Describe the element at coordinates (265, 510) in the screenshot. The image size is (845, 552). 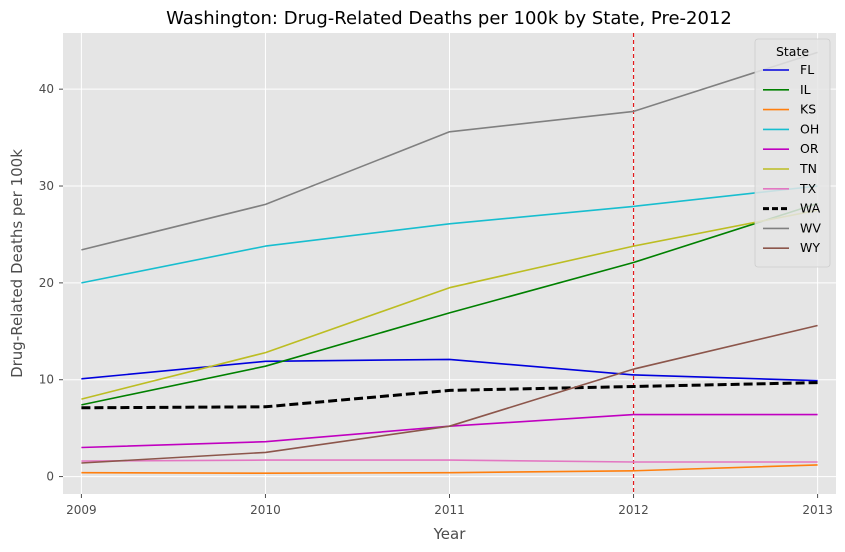
I see `x-tick-label: 2010` at that location.